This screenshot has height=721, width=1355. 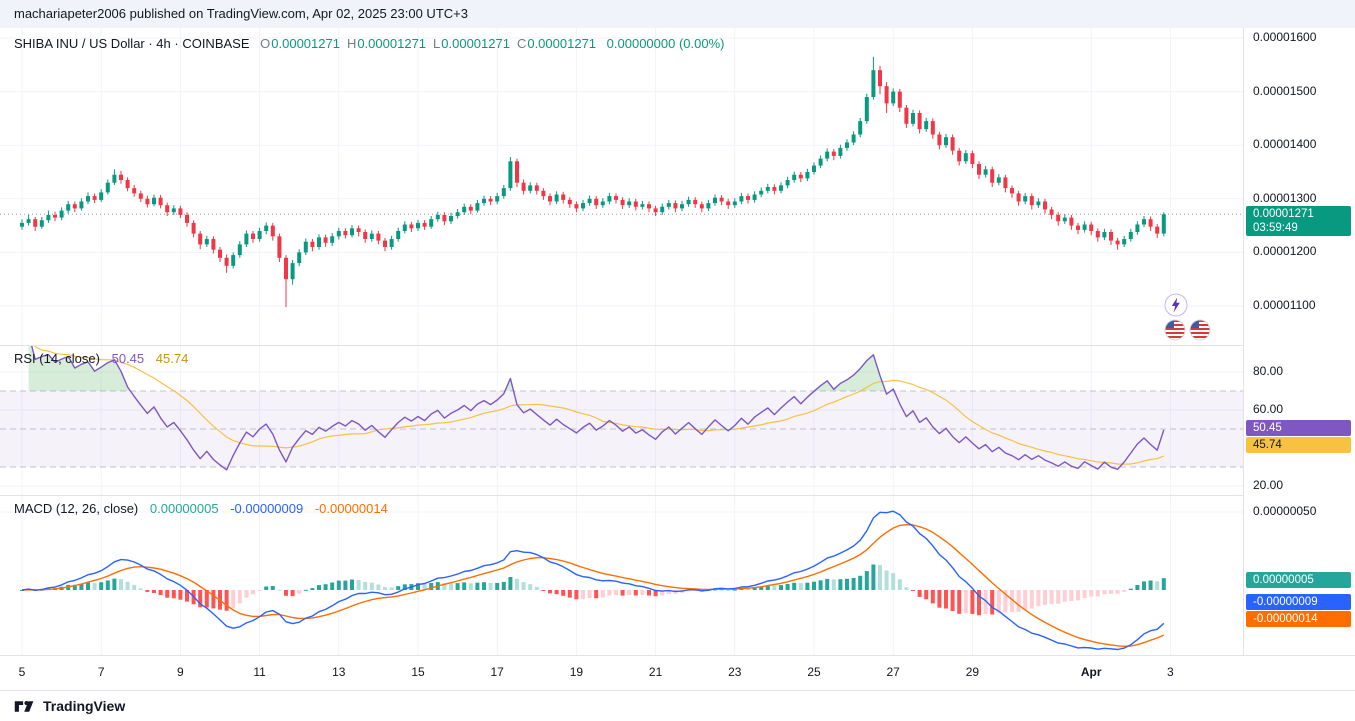 I want to click on macd-line-badge: -0.00000009, so click(x=1298, y=602).